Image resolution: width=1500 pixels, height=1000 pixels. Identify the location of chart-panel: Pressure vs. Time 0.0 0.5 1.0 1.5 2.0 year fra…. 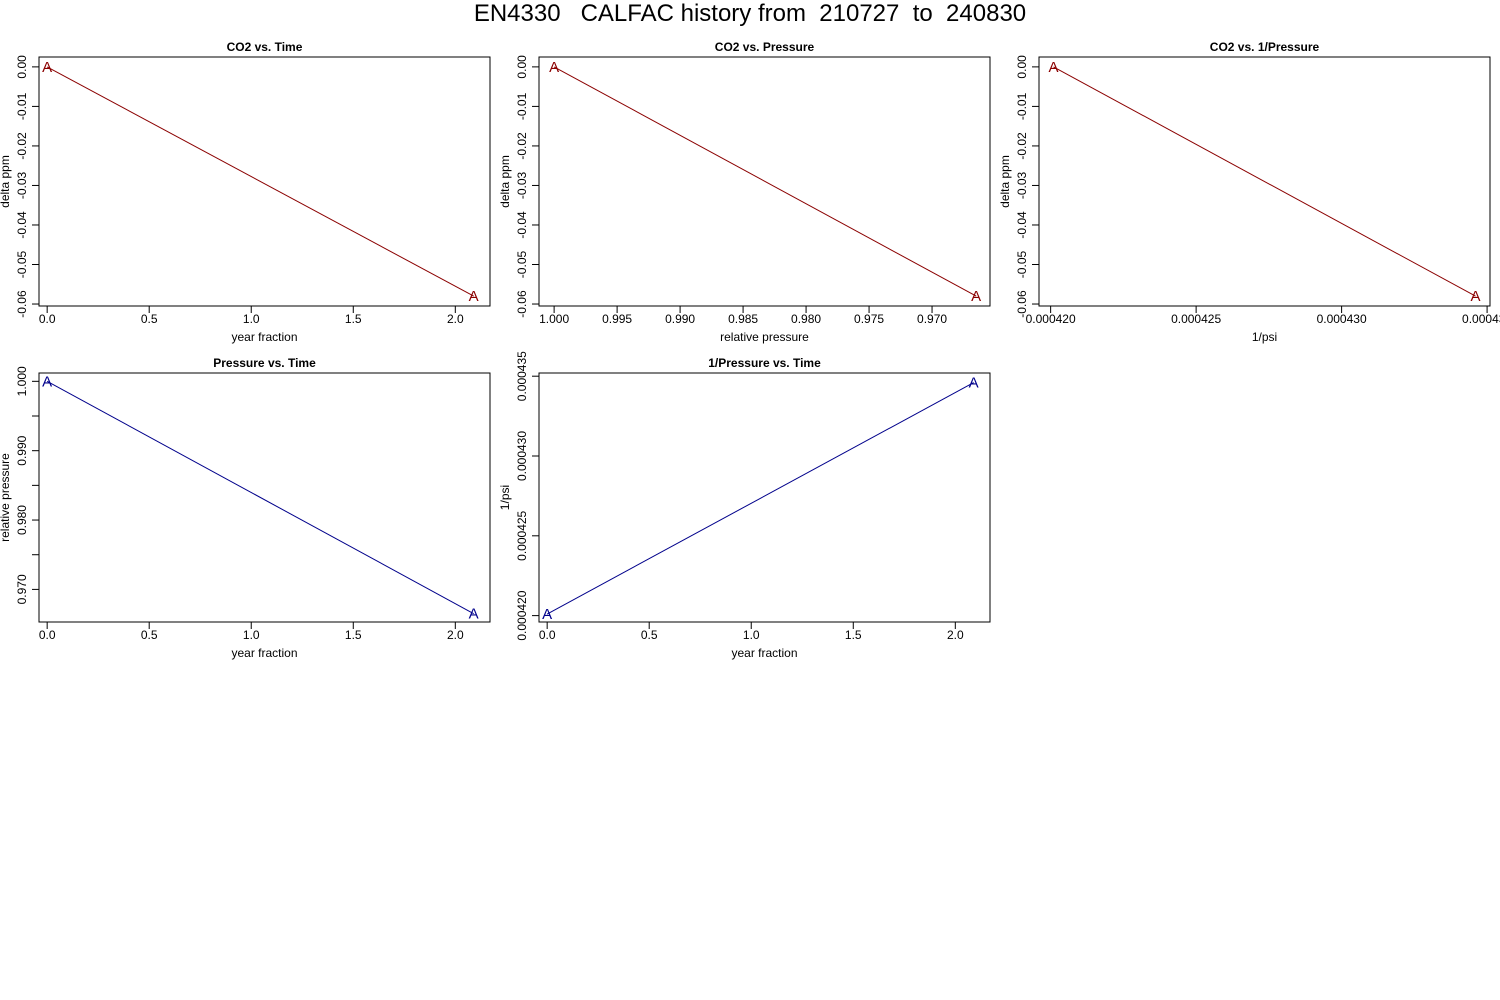
(245, 508).